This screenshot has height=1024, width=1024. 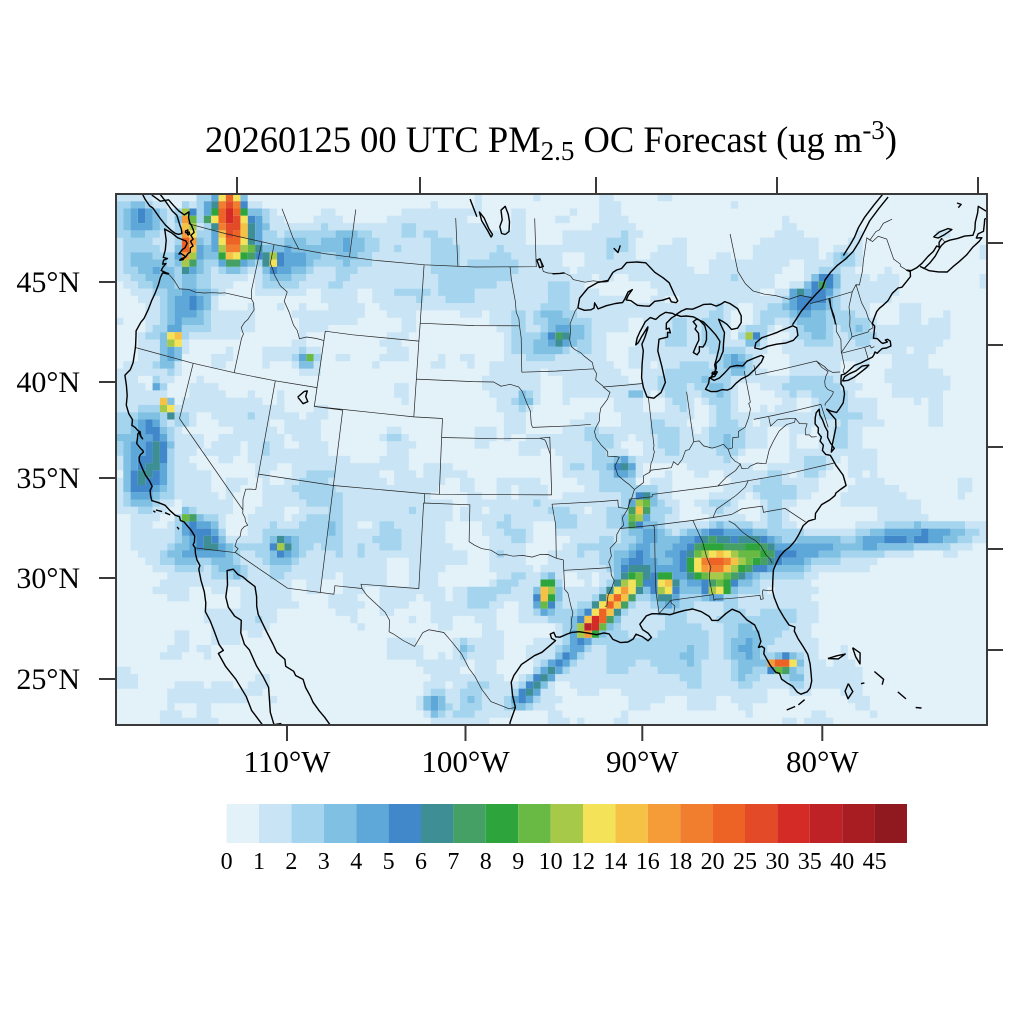 What do you see at coordinates (287, 761) in the screenshot?
I see `svg-text: 110°W` at bounding box center [287, 761].